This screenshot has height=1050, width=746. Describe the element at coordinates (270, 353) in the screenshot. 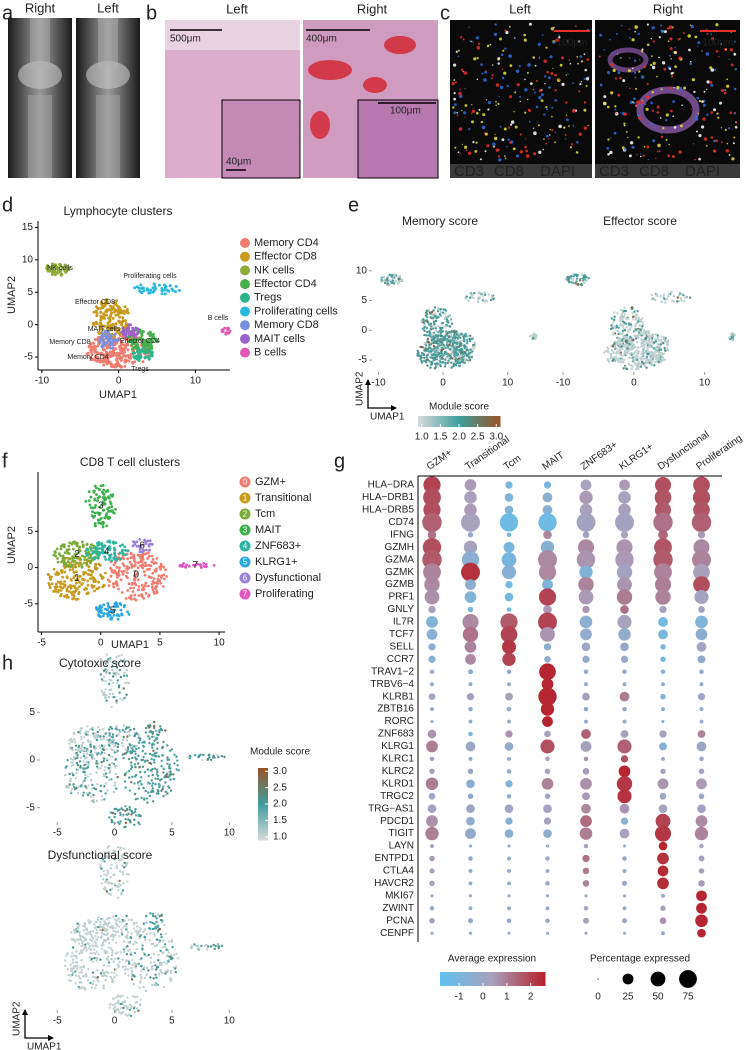

I see `legend-label: B cells` at that location.